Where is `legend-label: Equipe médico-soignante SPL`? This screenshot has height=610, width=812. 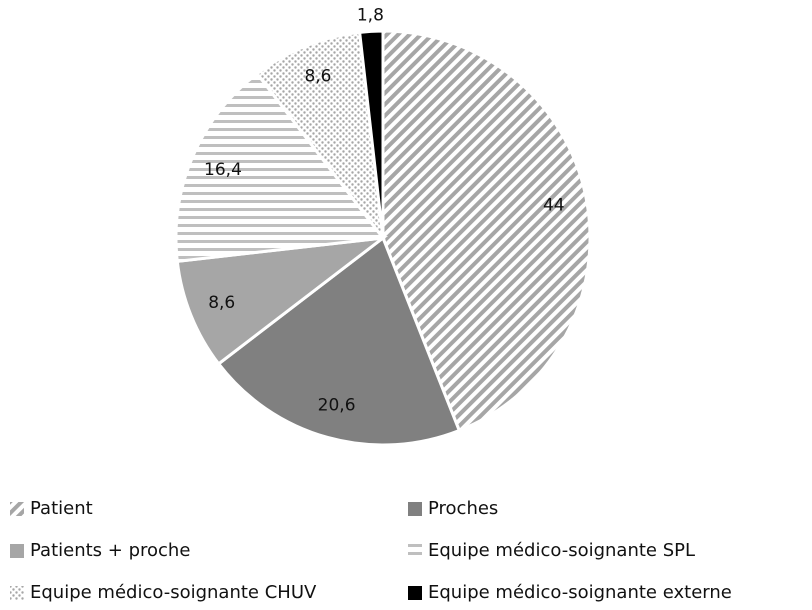
legend-label: Equipe médico-soignante SPL is located at coordinates (561, 550).